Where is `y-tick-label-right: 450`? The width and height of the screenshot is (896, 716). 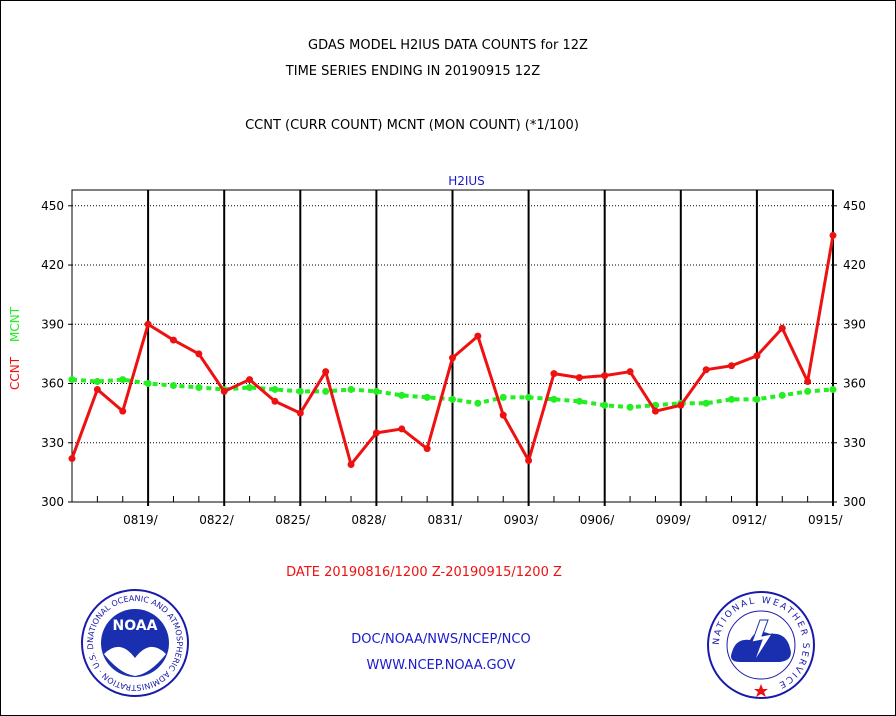
y-tick-label-right: 450 is located at coordinates (854, 206).